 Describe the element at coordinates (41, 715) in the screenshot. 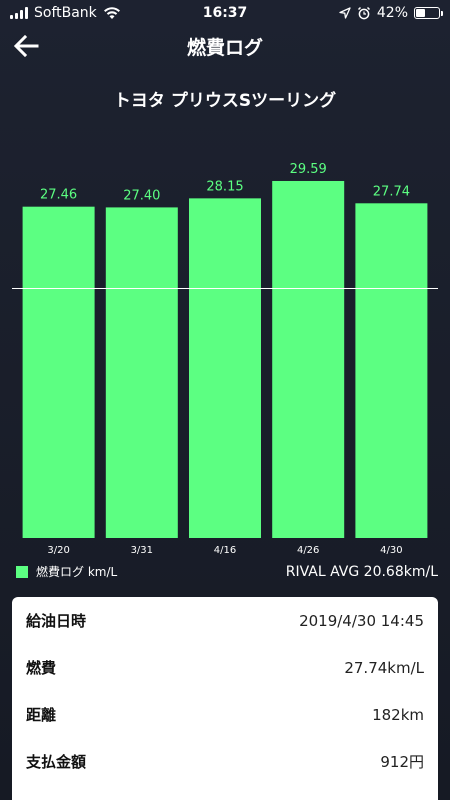

I see `detail-label: 距離` at that location.